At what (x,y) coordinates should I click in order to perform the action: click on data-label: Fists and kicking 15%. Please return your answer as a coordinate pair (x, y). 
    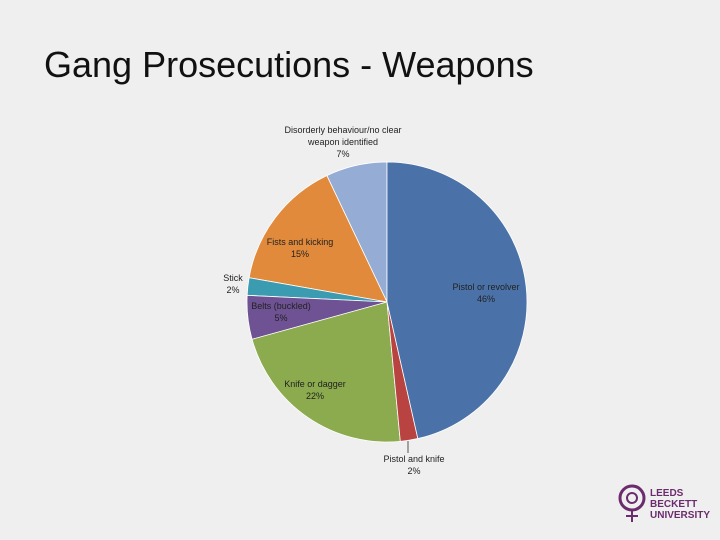
    Looking at the image, I should click on (300, 248).